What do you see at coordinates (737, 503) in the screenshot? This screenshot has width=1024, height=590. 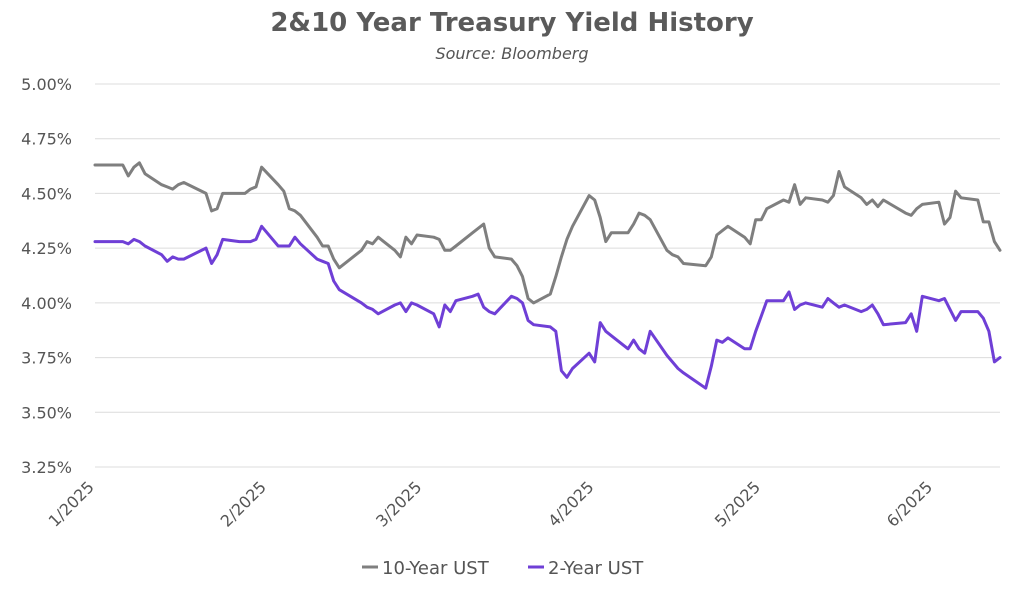 I see `x-tick-label: 5/2025` at bounding box center [737, 503].